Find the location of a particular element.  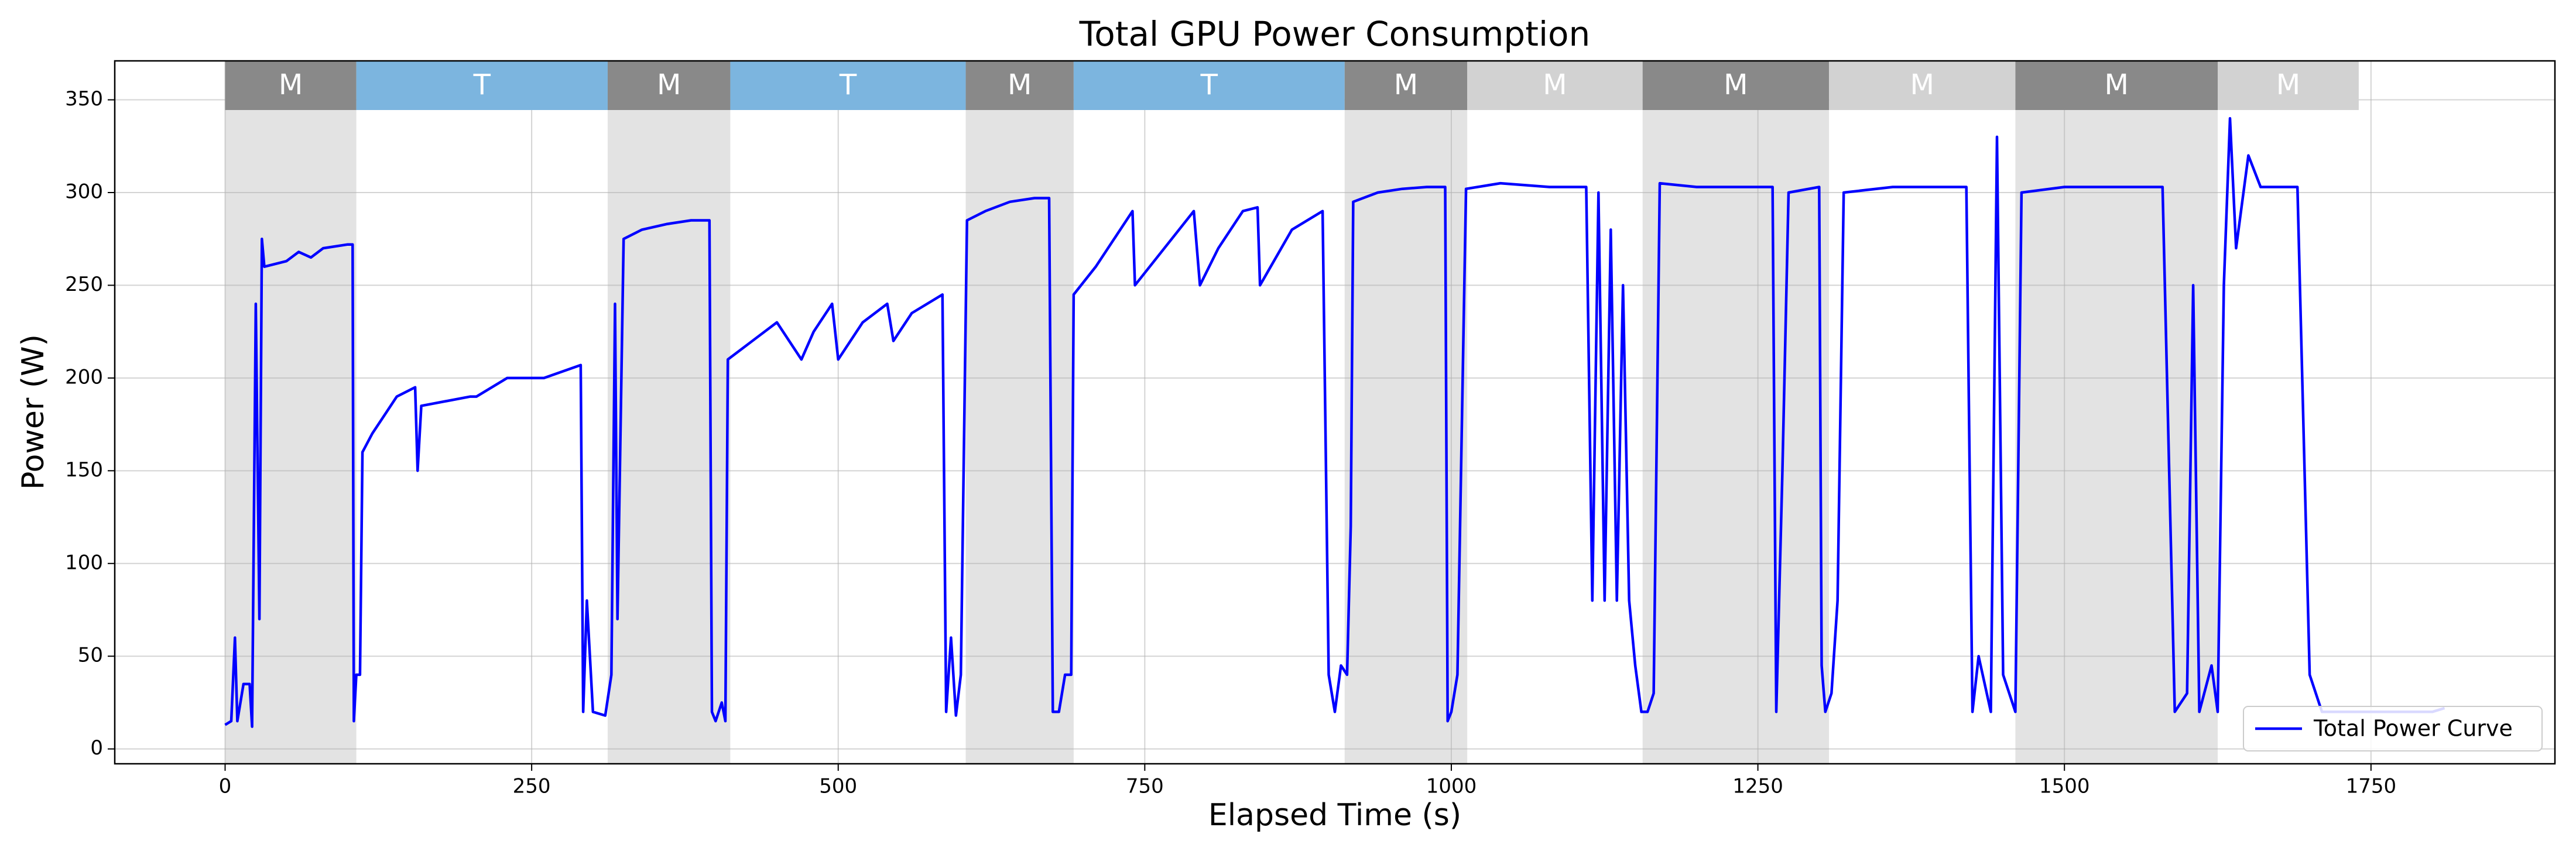

y-tick-label: 250 is located at coordinates (84, 284).